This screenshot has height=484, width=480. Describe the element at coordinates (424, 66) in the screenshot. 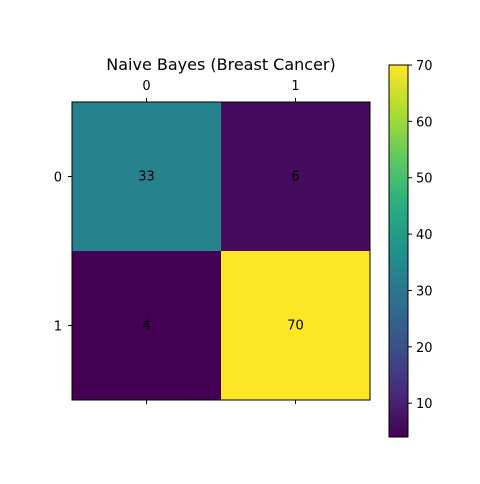

I see `colorbar-tick-label-6: 70` at that location.